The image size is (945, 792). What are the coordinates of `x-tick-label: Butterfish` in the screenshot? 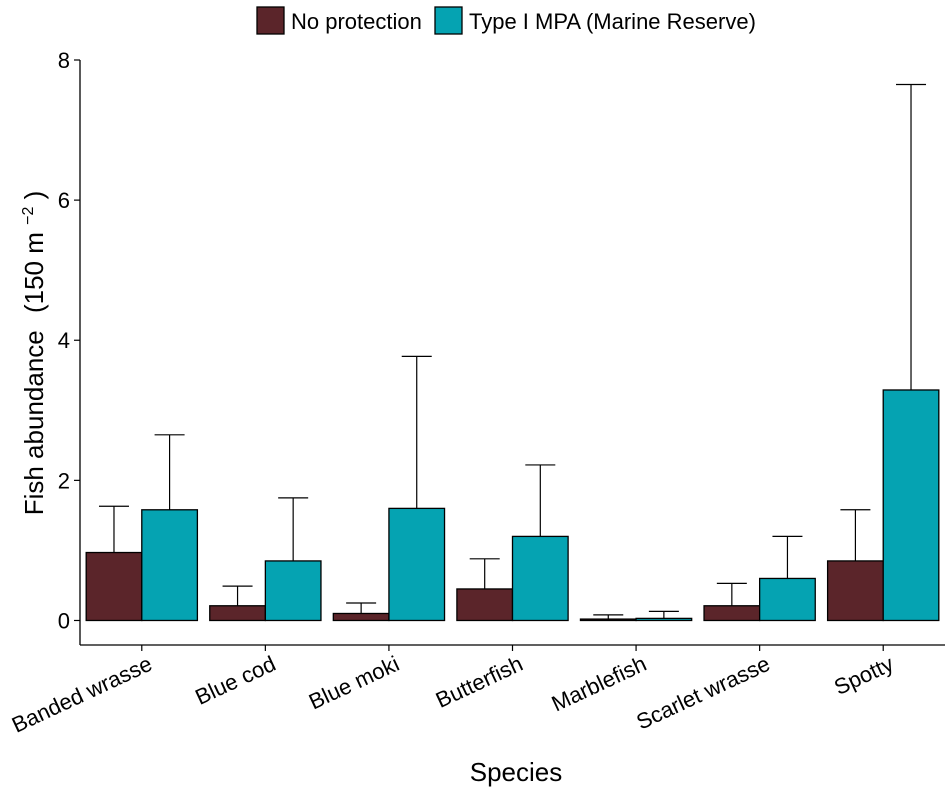 It's located at (479, 682).